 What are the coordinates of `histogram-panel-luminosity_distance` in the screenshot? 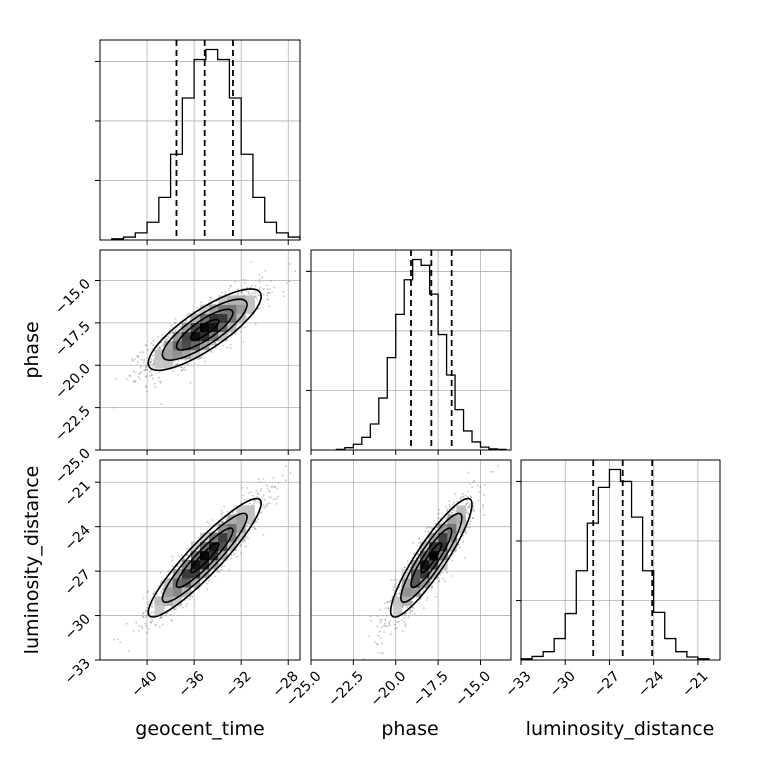 It's located at (618, 560).